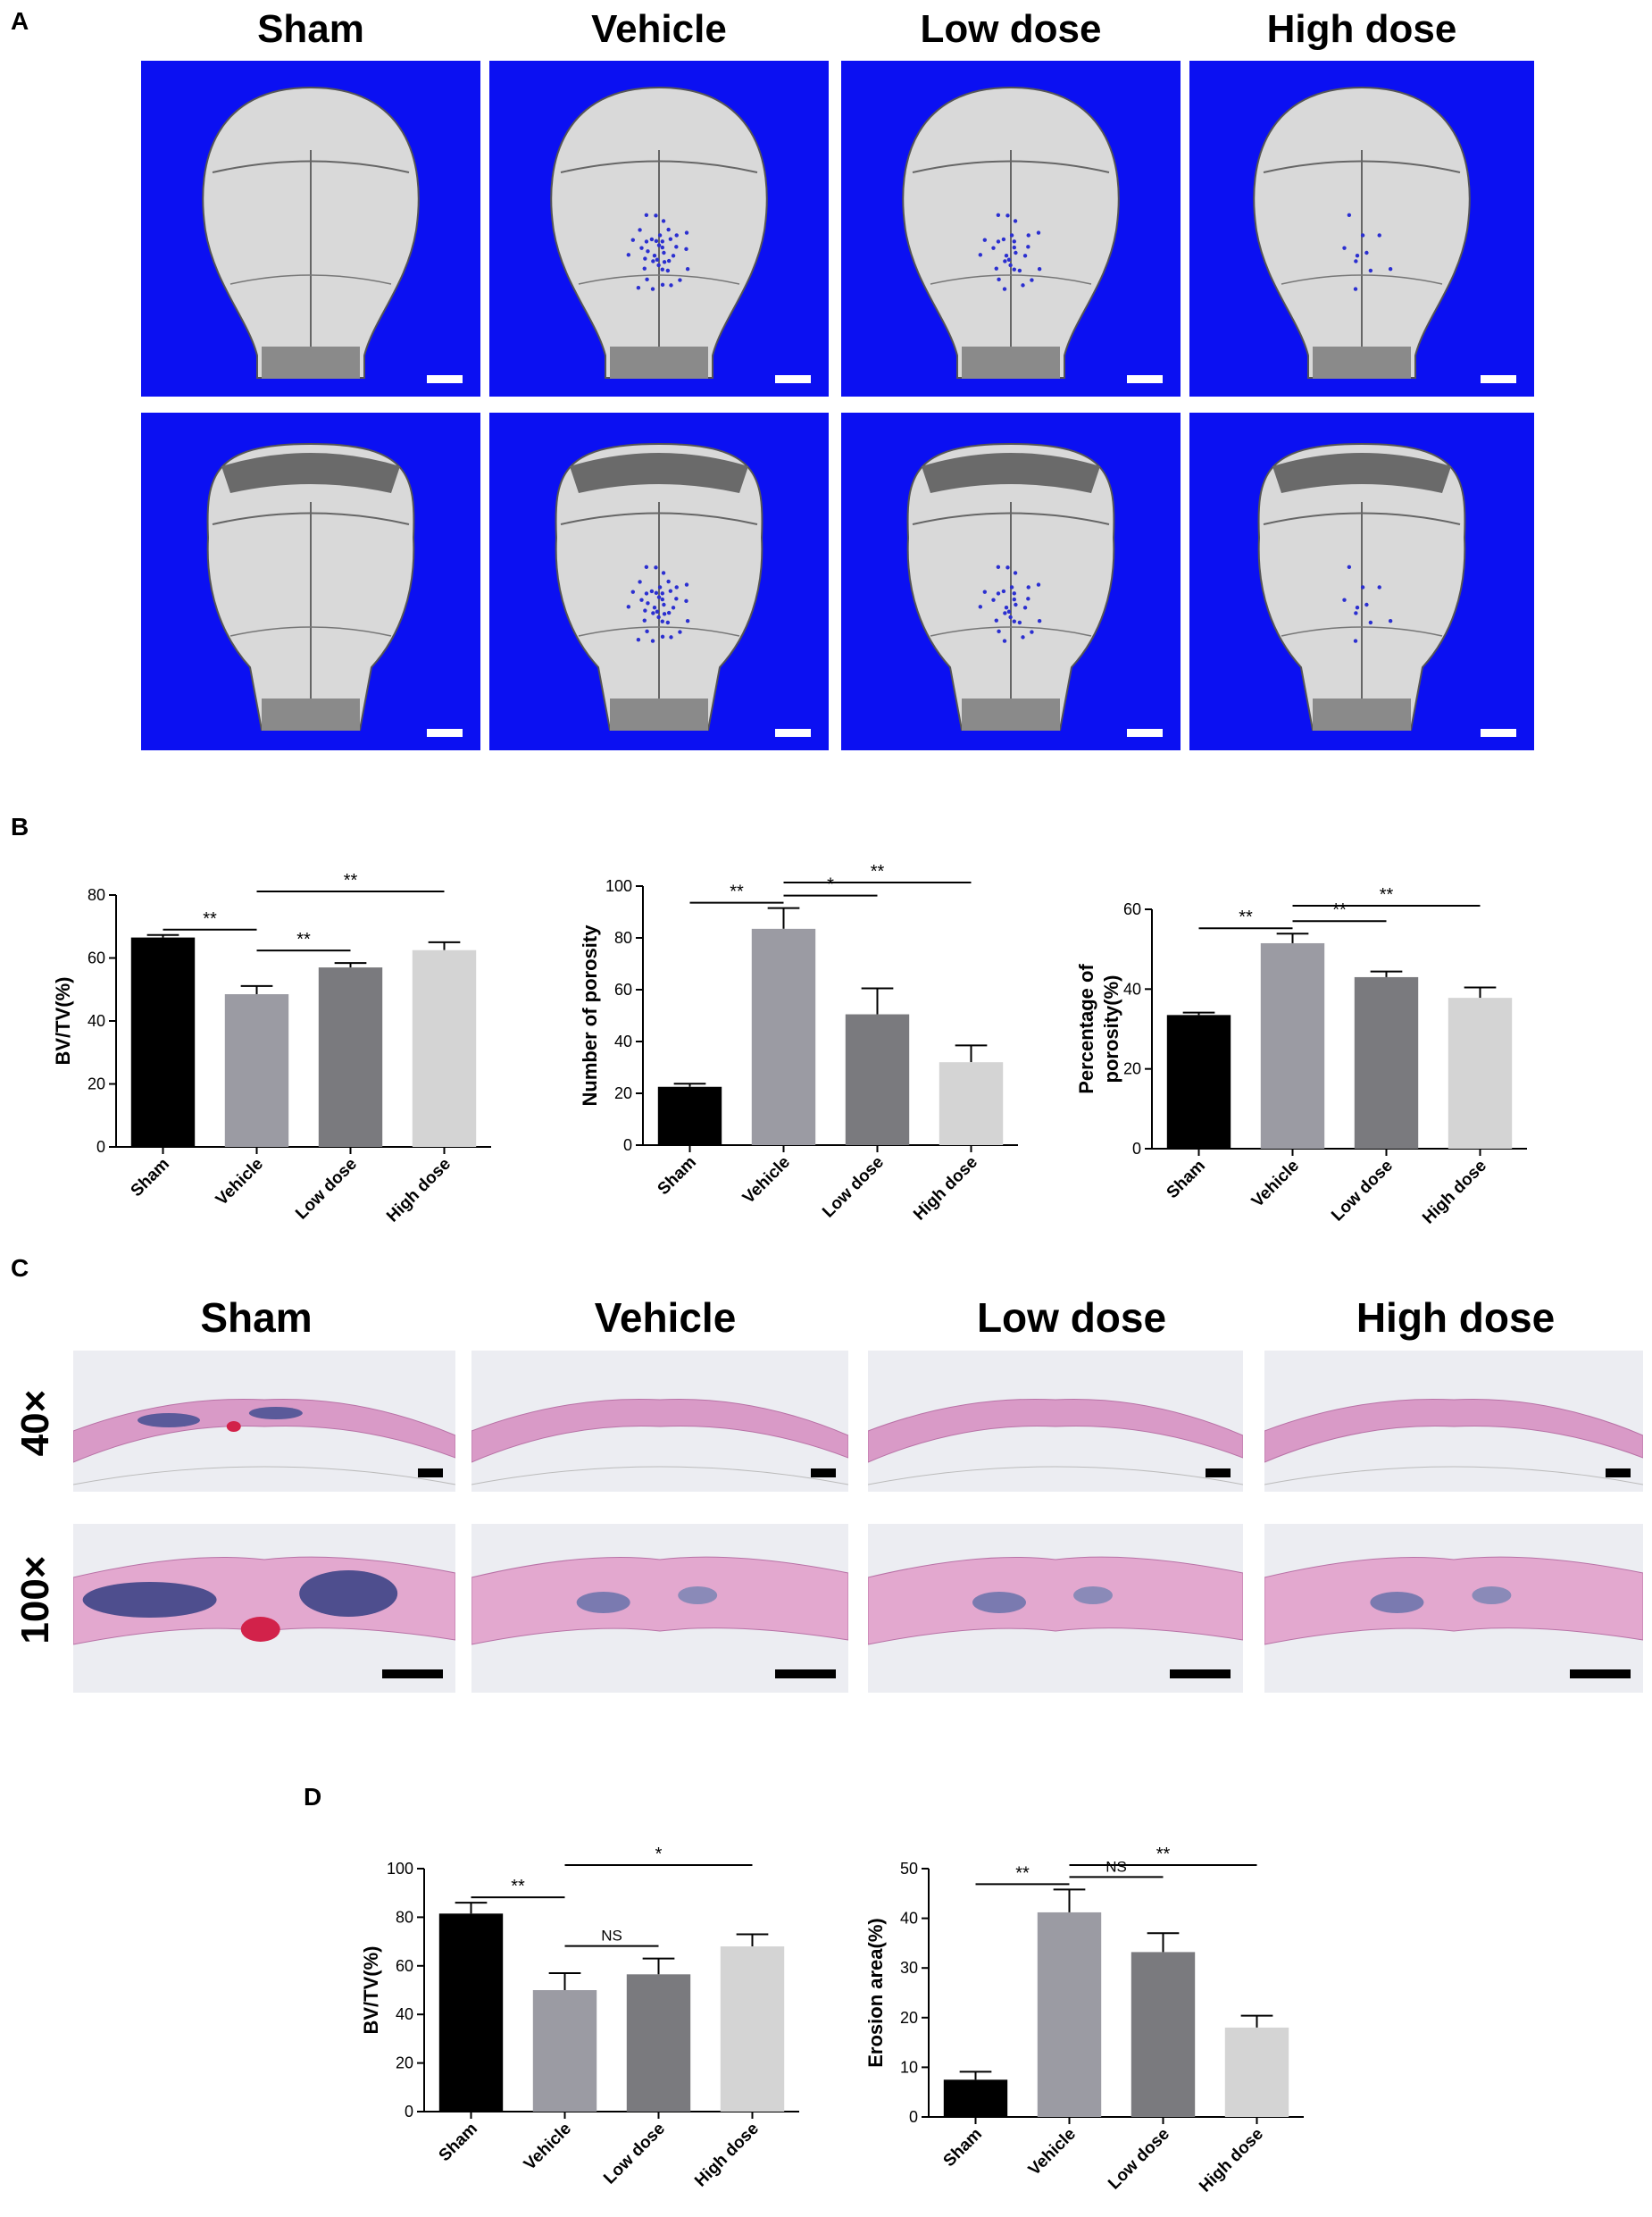 This screenshot has width=1652, height=2217. What do you see at coordinates (909, 1968) in the screenshot?
I see `y-tick-label: 30` at bounding box center [909, 1968].